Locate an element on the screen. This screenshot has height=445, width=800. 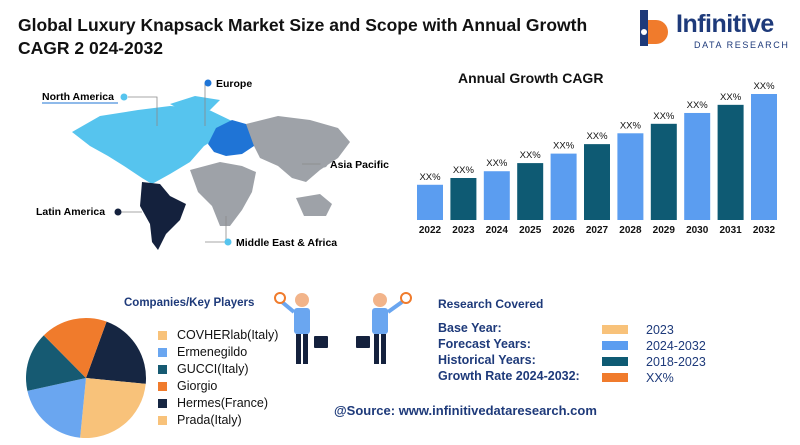
player-legend-item: Ermenegildo is located at coordinates (202, 352).